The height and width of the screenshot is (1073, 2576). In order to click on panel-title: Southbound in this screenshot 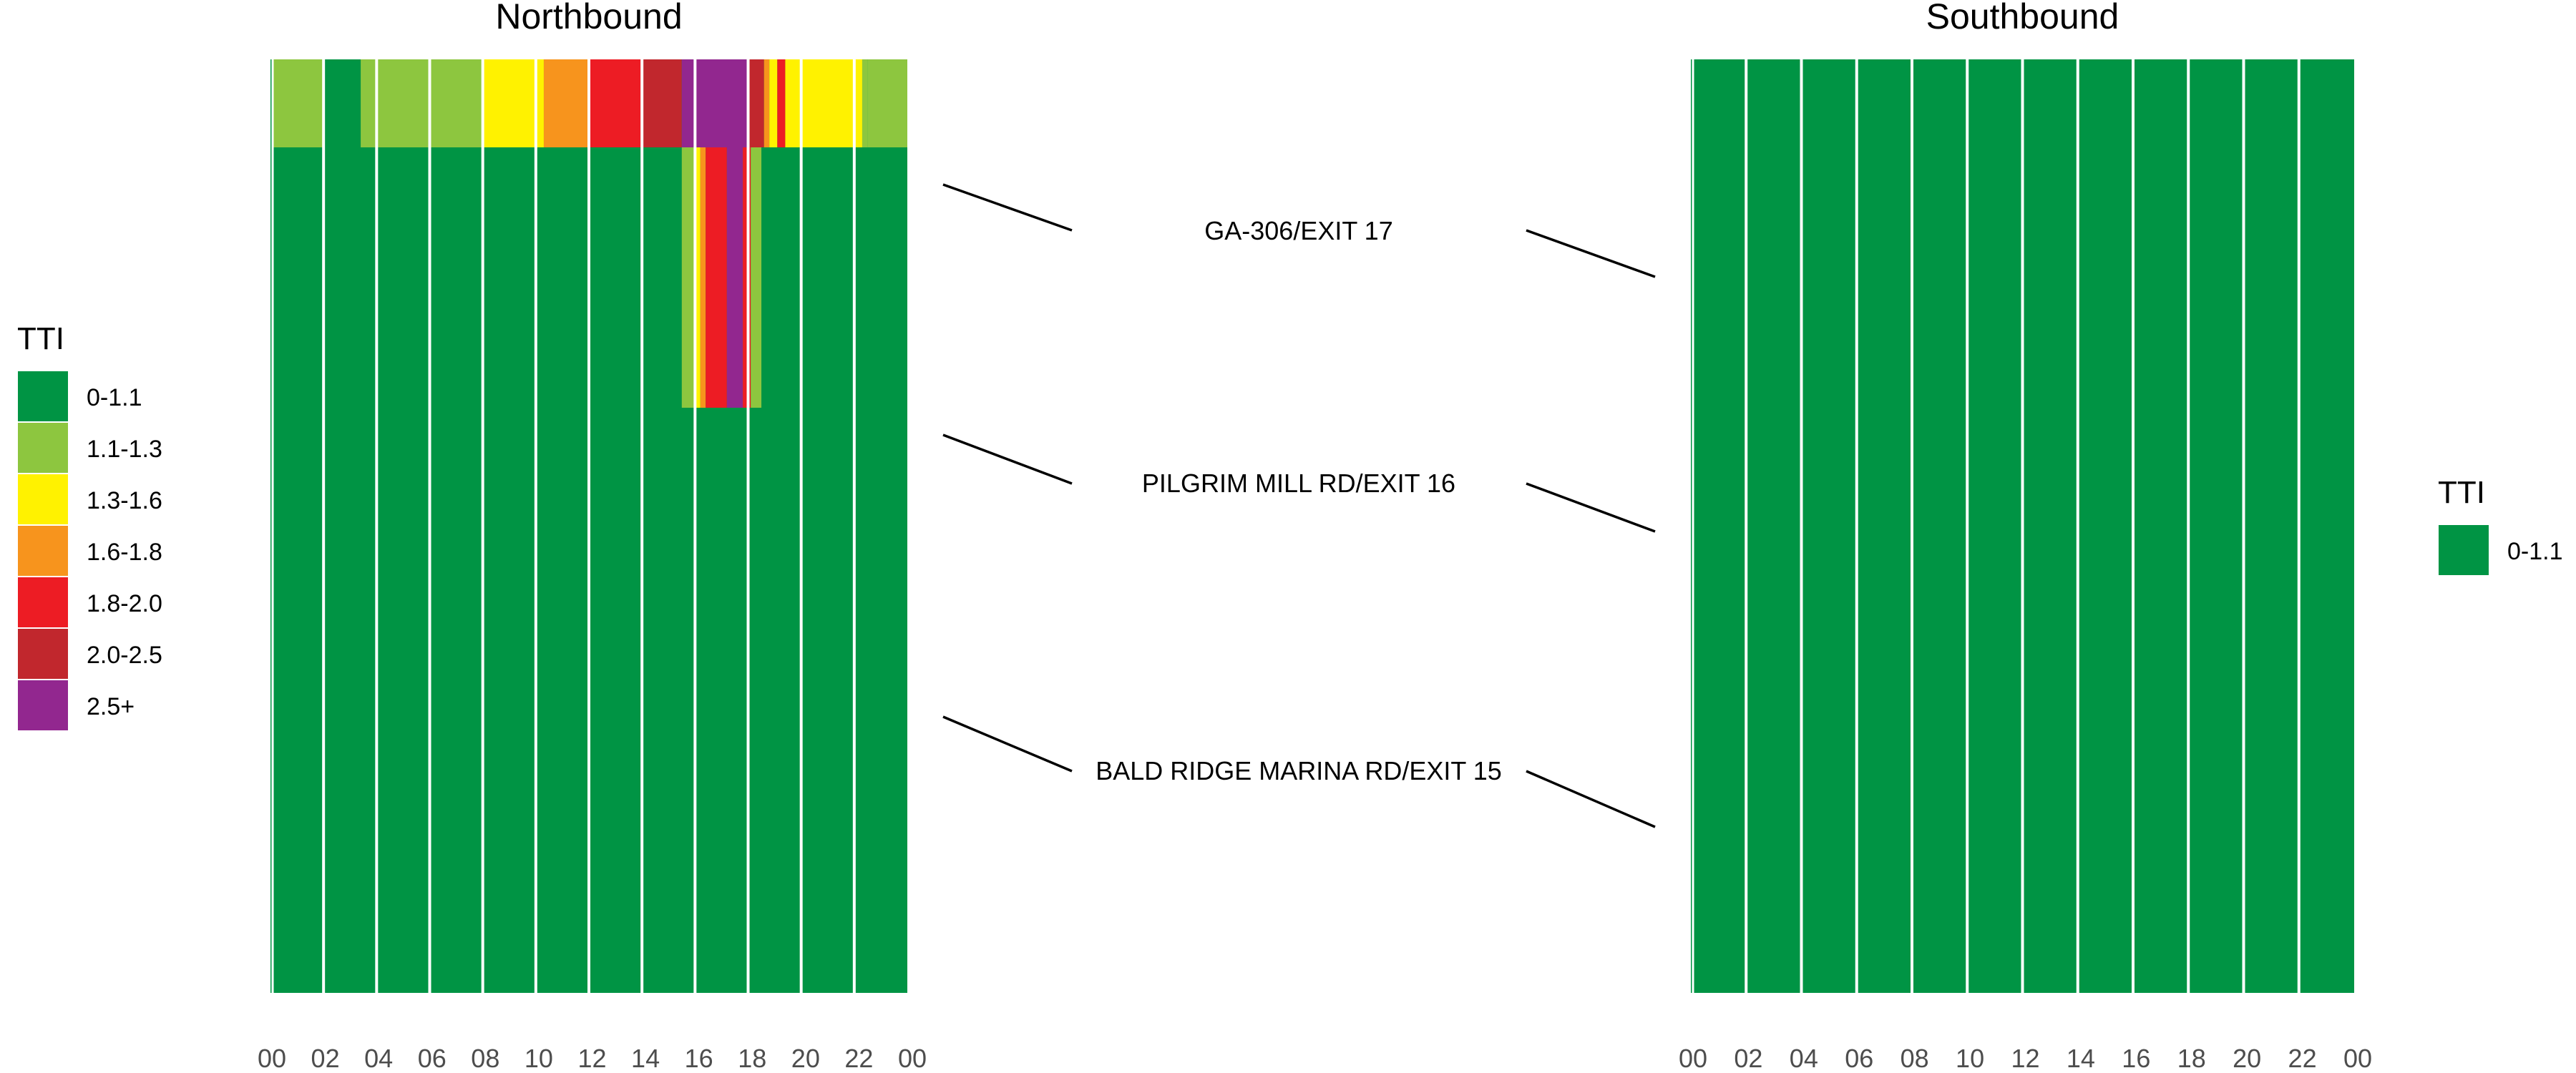, I will do `click(2022, 18)`.